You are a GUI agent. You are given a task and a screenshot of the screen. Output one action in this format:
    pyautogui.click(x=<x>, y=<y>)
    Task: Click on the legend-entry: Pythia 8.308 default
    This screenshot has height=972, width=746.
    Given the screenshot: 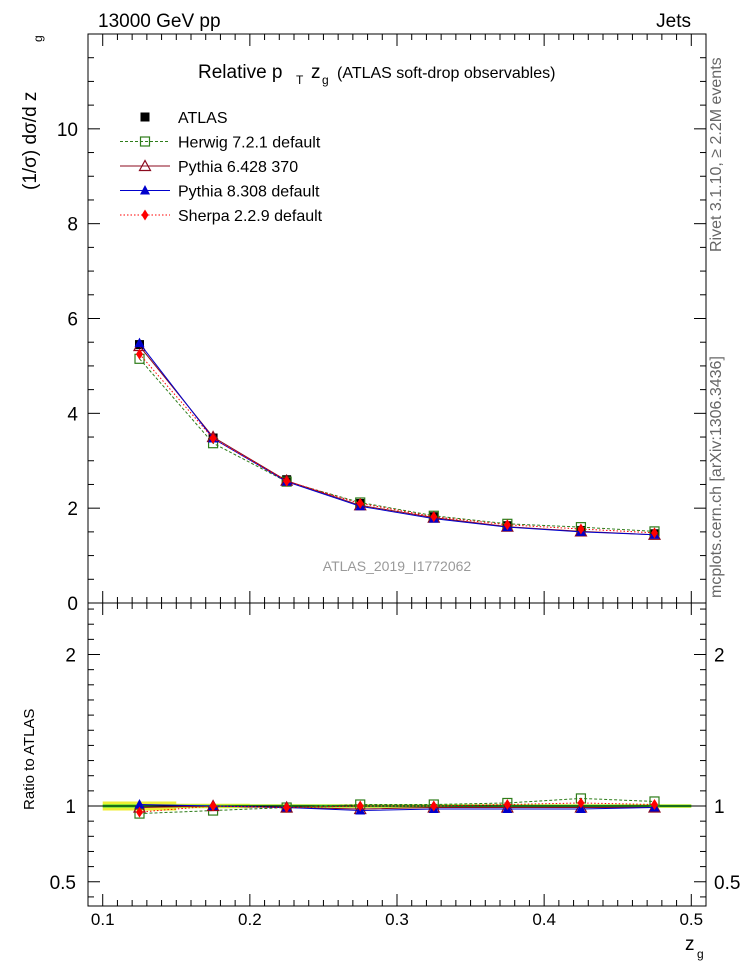 What is the action you would take?
    pyautogui.click(x=220, y=192)
    